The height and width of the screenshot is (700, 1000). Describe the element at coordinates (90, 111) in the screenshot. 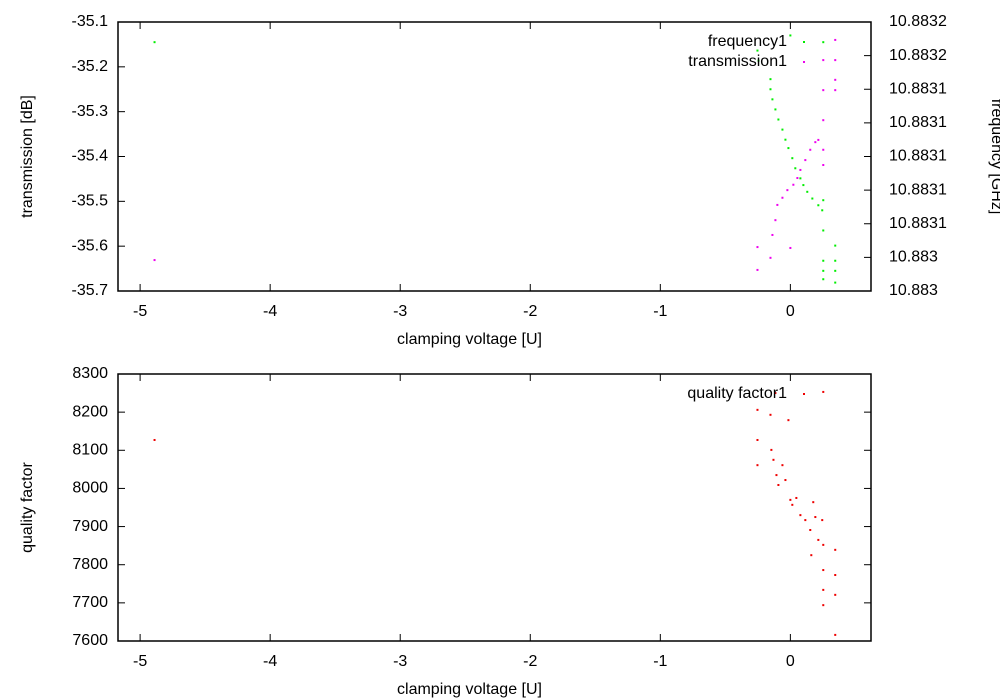

I see `y-tick-label: -35.3` at that location.